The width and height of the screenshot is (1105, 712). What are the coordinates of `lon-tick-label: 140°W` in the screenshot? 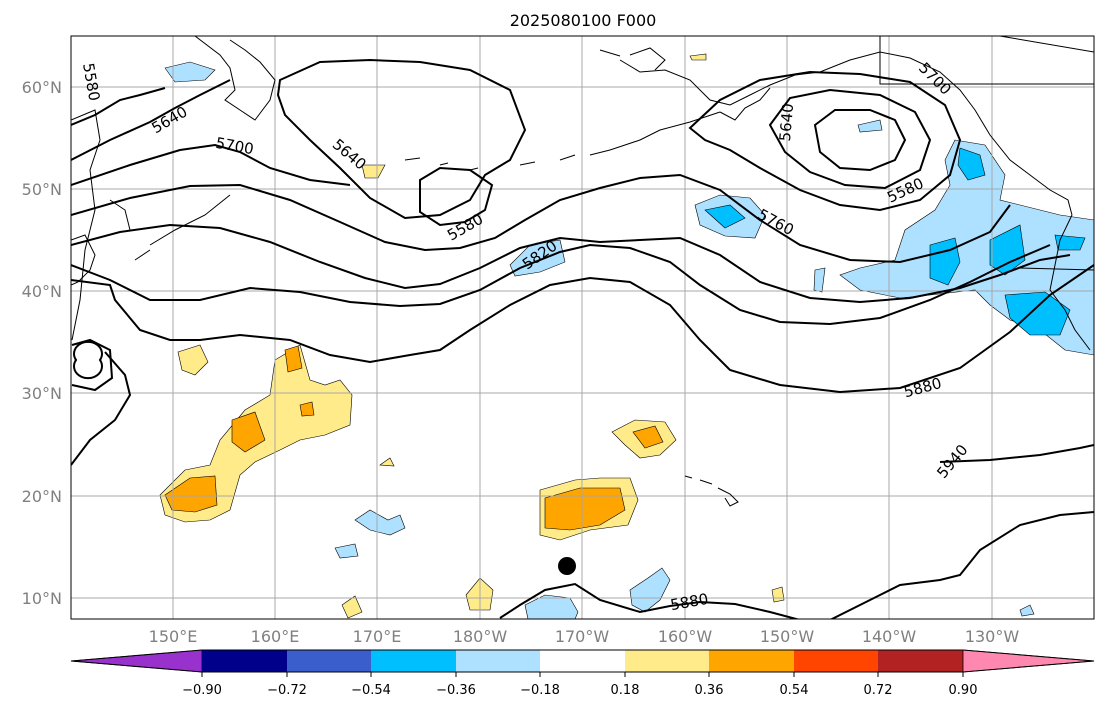 It's located at (889, 636).